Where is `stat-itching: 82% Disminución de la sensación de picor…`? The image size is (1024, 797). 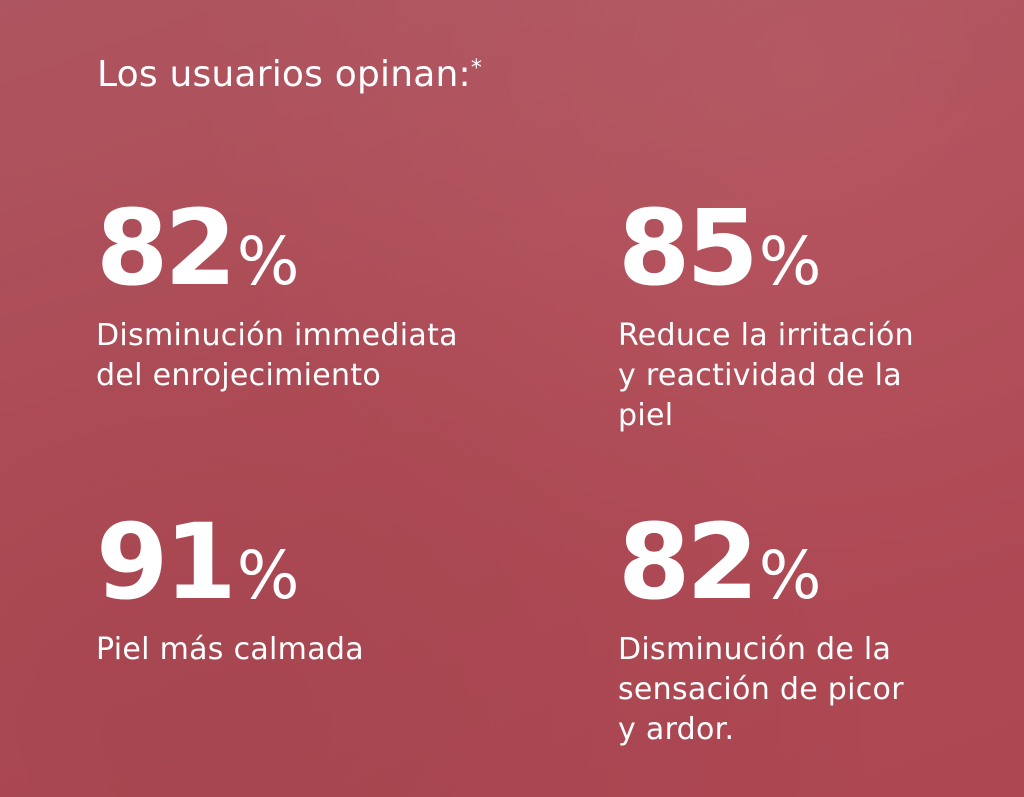
stat-itching: 82% Disminución de la sensación de picor… is located at coordinates (818, 630).